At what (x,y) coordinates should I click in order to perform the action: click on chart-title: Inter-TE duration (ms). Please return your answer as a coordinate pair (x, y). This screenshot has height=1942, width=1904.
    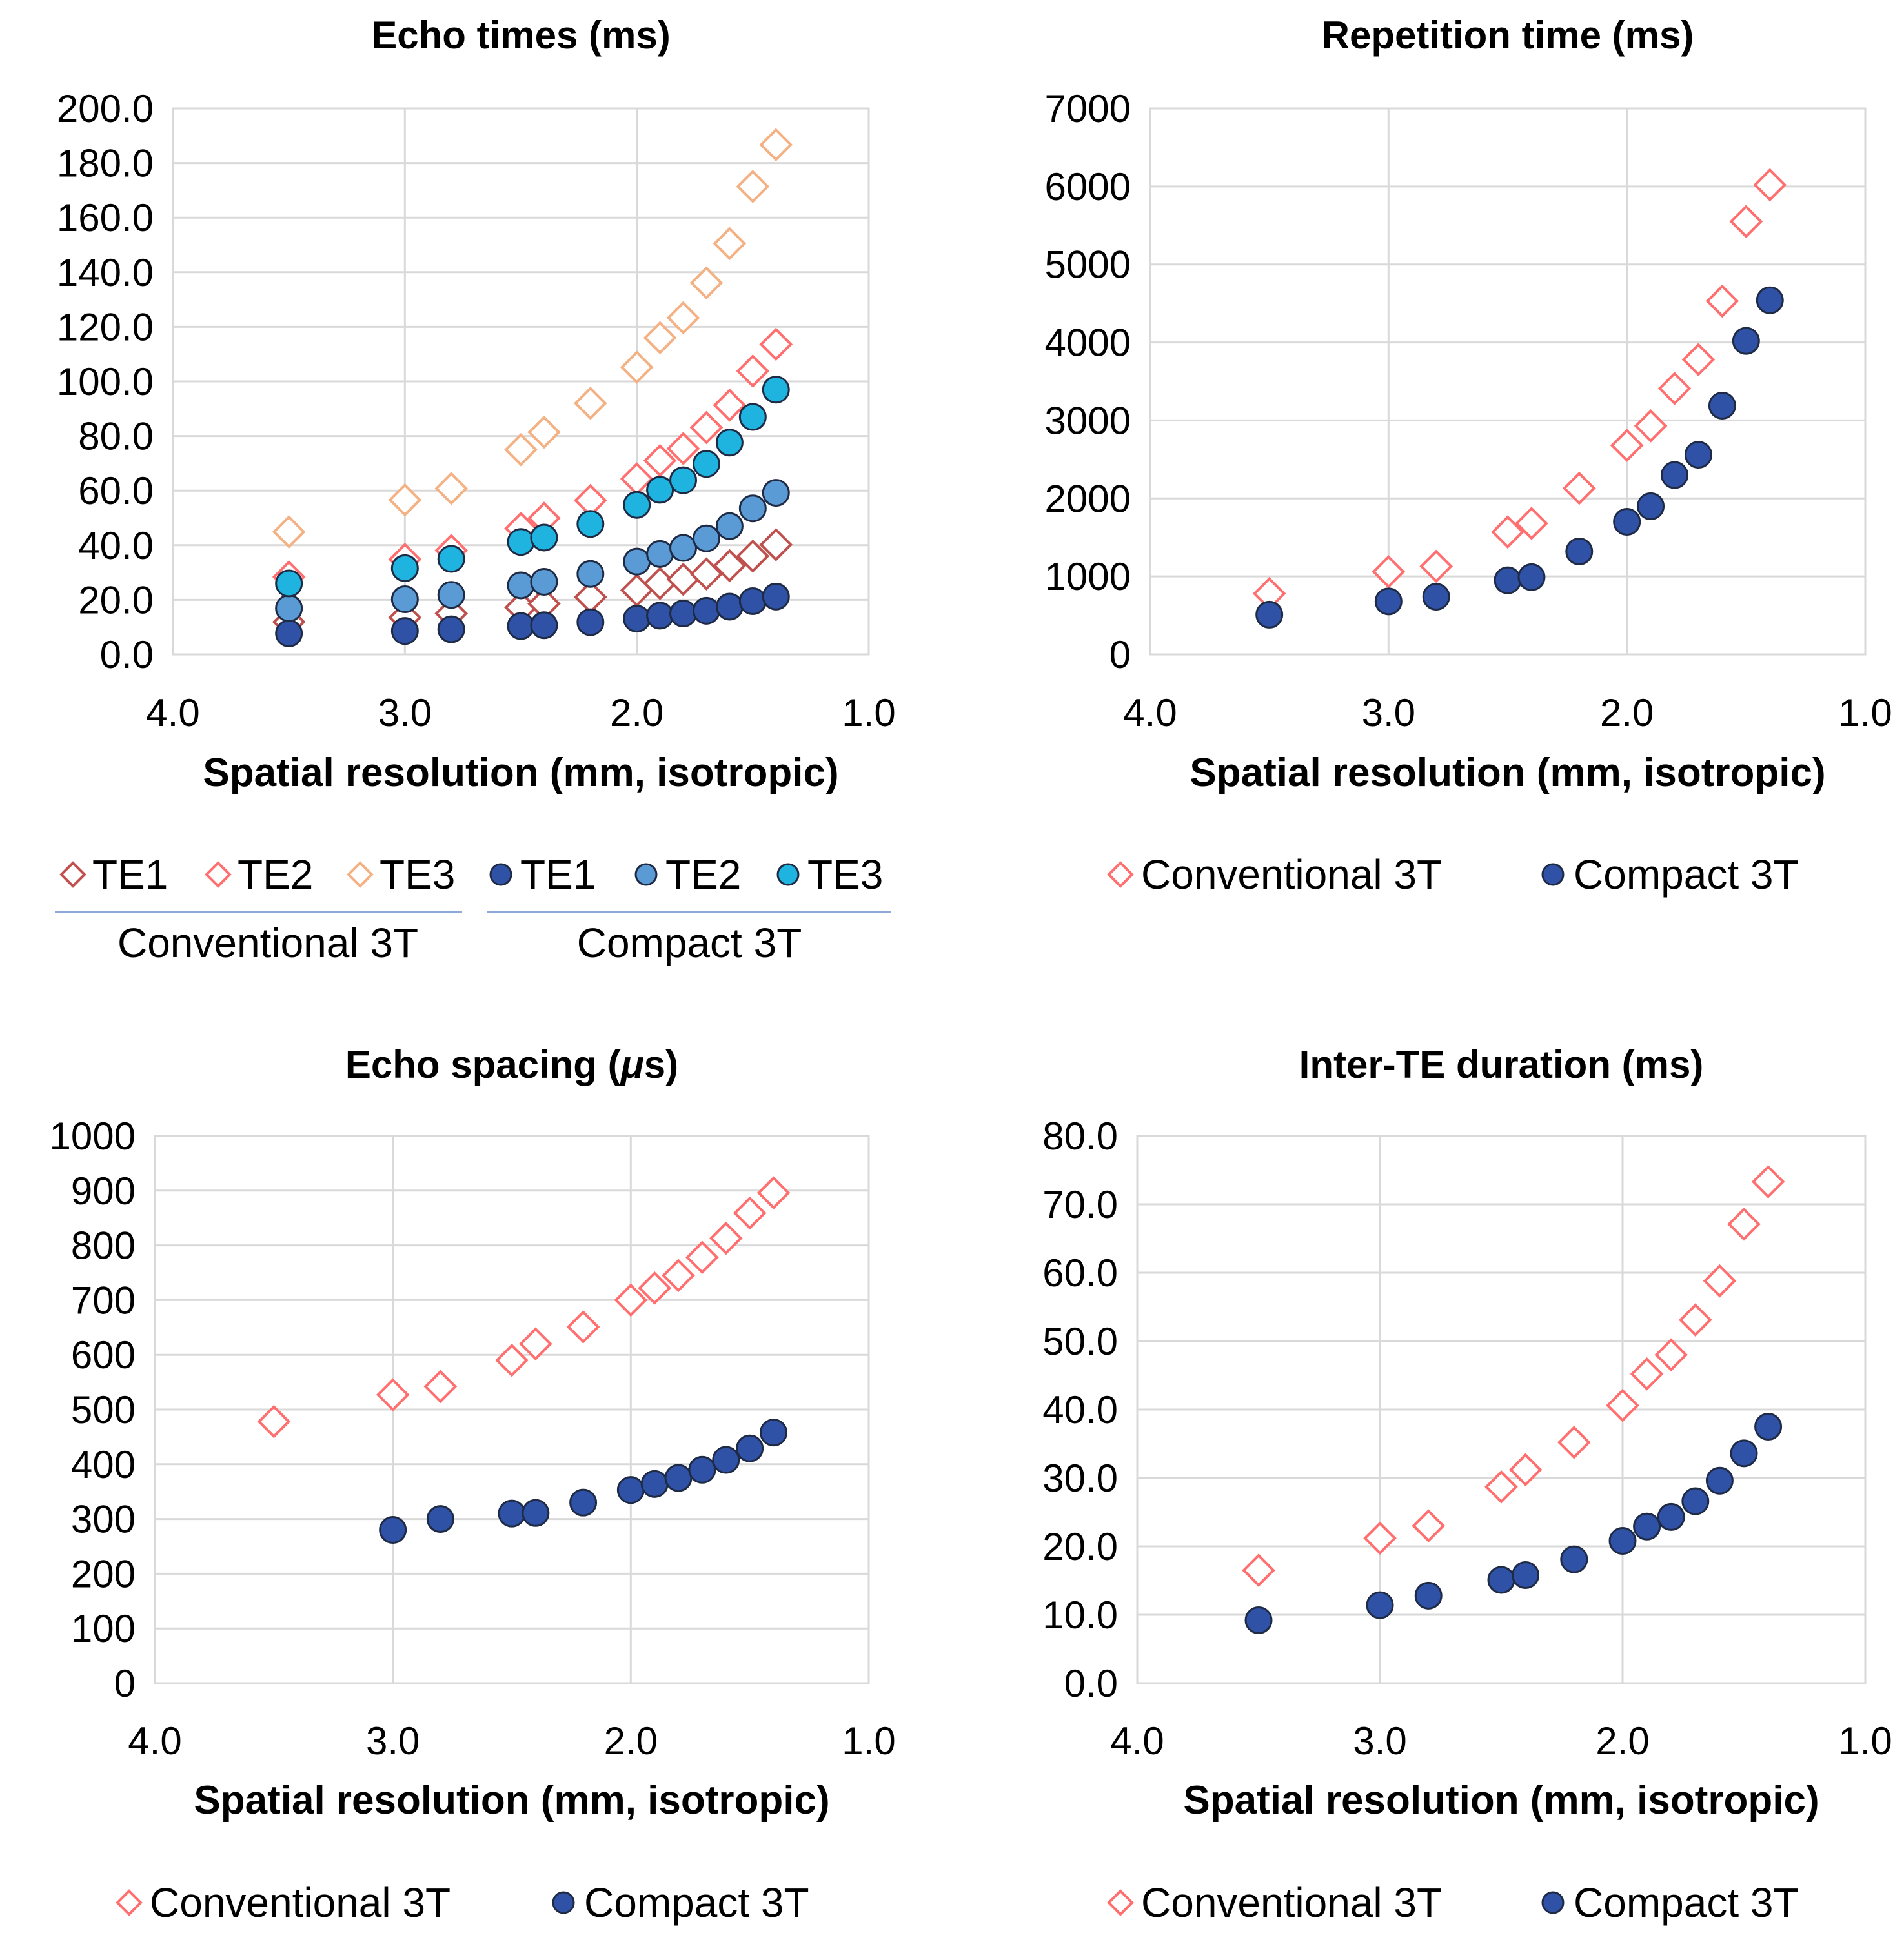
    Looking at the image, I should click on (1502, 1064).